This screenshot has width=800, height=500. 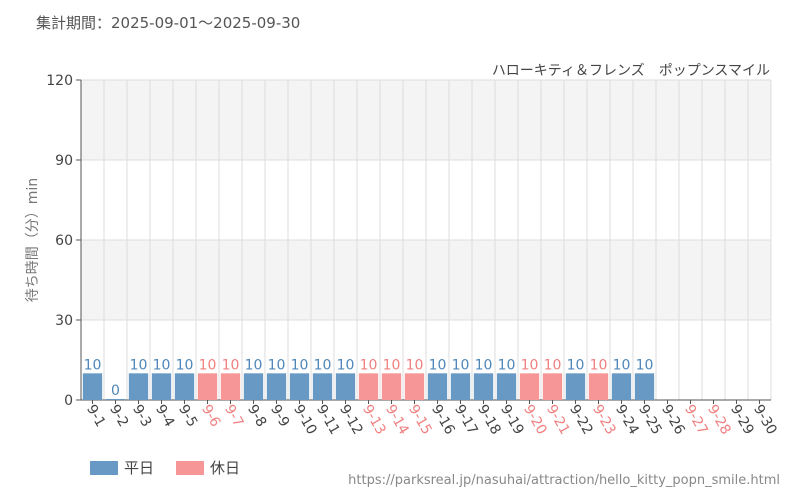 I want to click on x-tick-label-9-29: 9-29, so click(x=742, y=420).